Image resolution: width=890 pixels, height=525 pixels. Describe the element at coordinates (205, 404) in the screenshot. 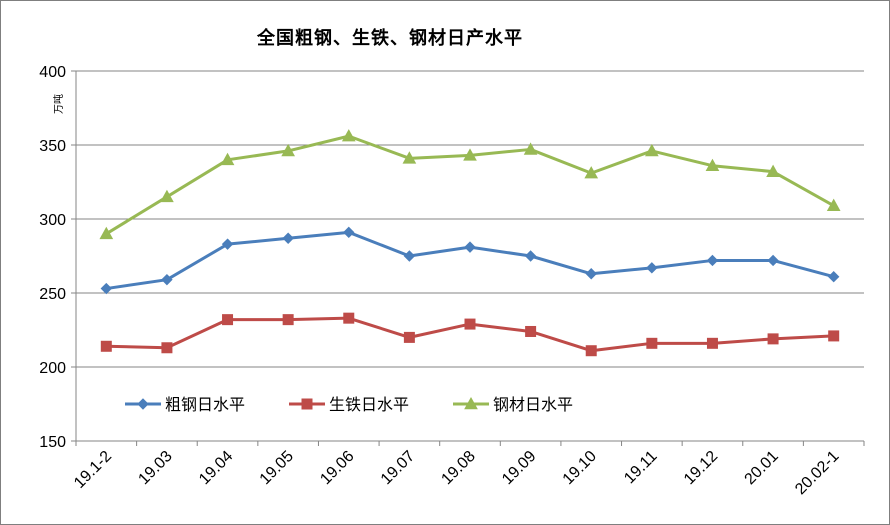

I see `legend-label: 粗钢日水平` at that location.